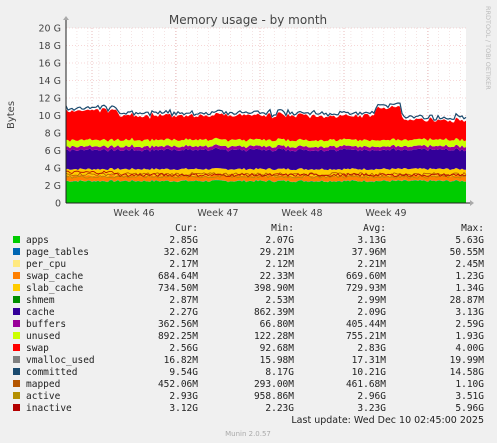  Describe the element at coordinates (467, 360) in the screenshot. I see `legend-value-max: 19.99M` at that location.